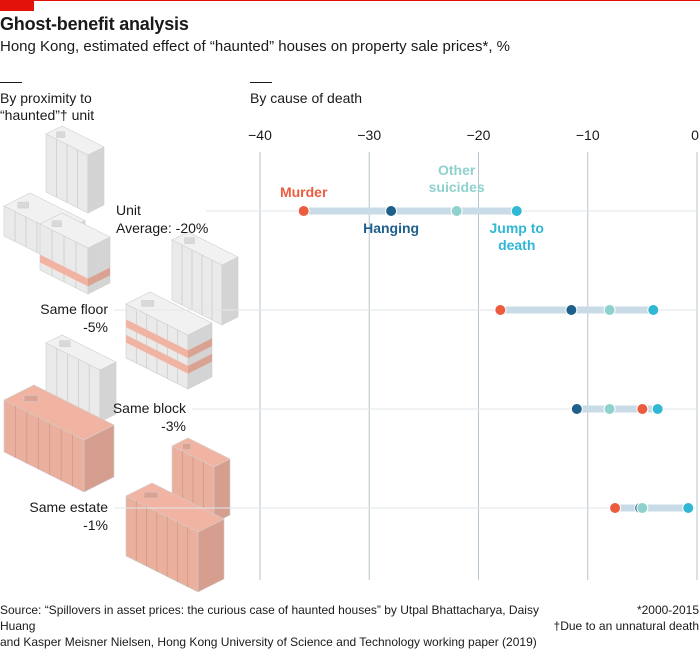 The image size is (700, 650). What do you see at coordinates (695, 135) in the screenshot?
I see `x-tick-label: 0` at bounding box center [695, 135].